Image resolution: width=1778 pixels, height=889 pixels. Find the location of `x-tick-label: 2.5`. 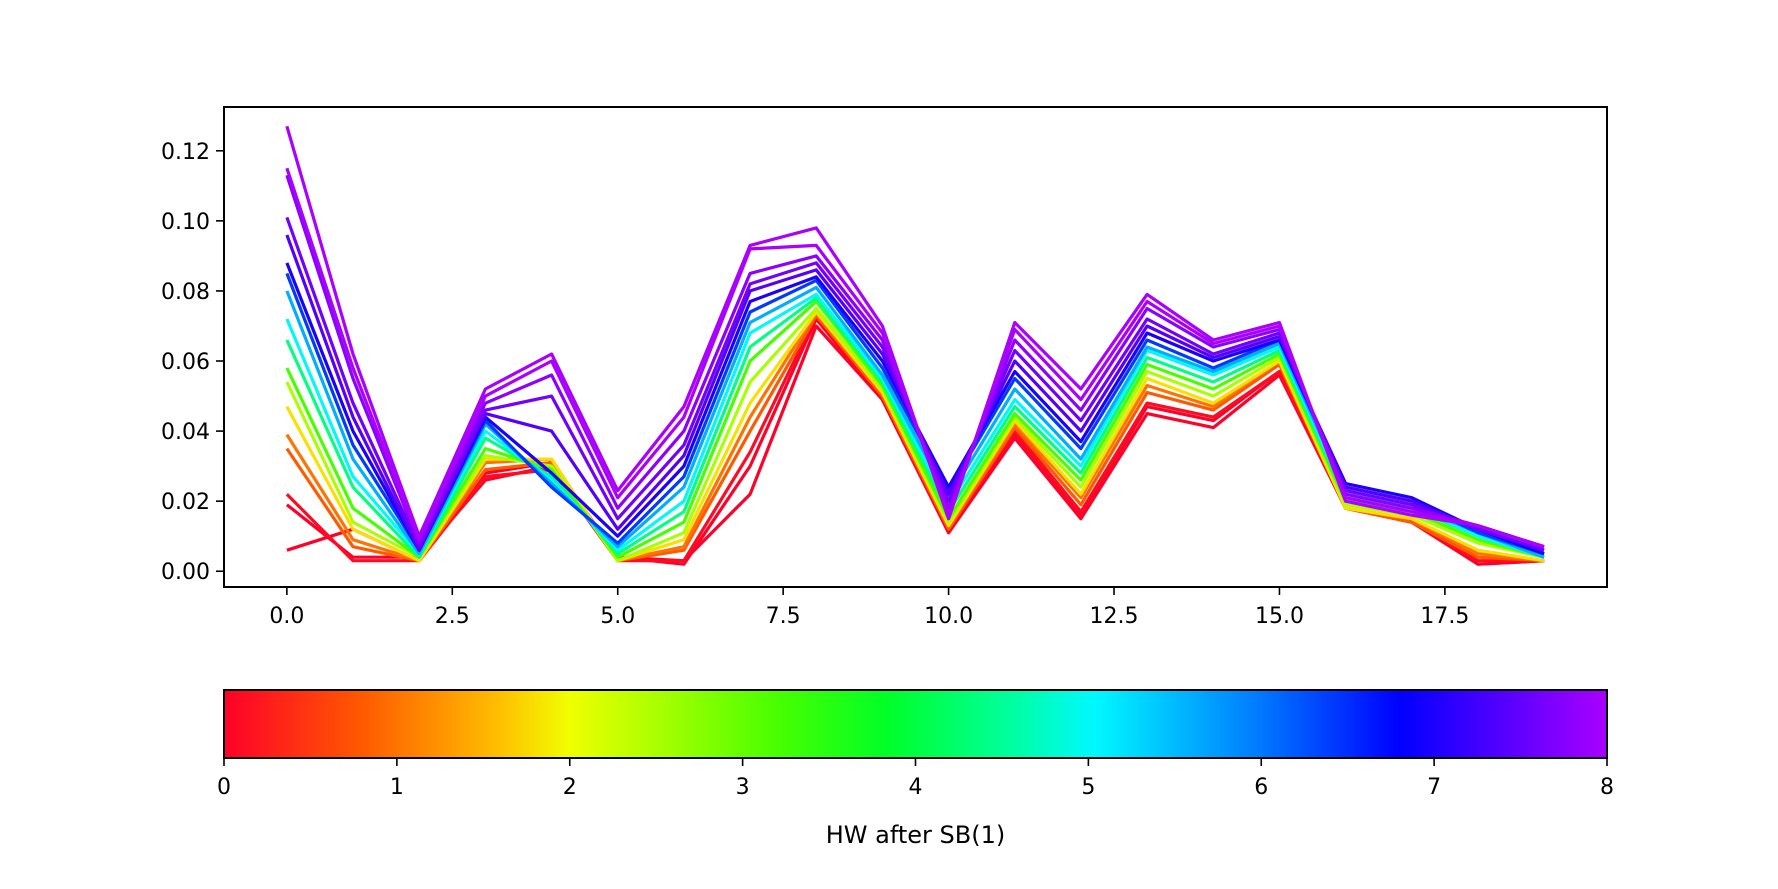

x-tick-label: 2.5 is located at coordinates (452, 616).